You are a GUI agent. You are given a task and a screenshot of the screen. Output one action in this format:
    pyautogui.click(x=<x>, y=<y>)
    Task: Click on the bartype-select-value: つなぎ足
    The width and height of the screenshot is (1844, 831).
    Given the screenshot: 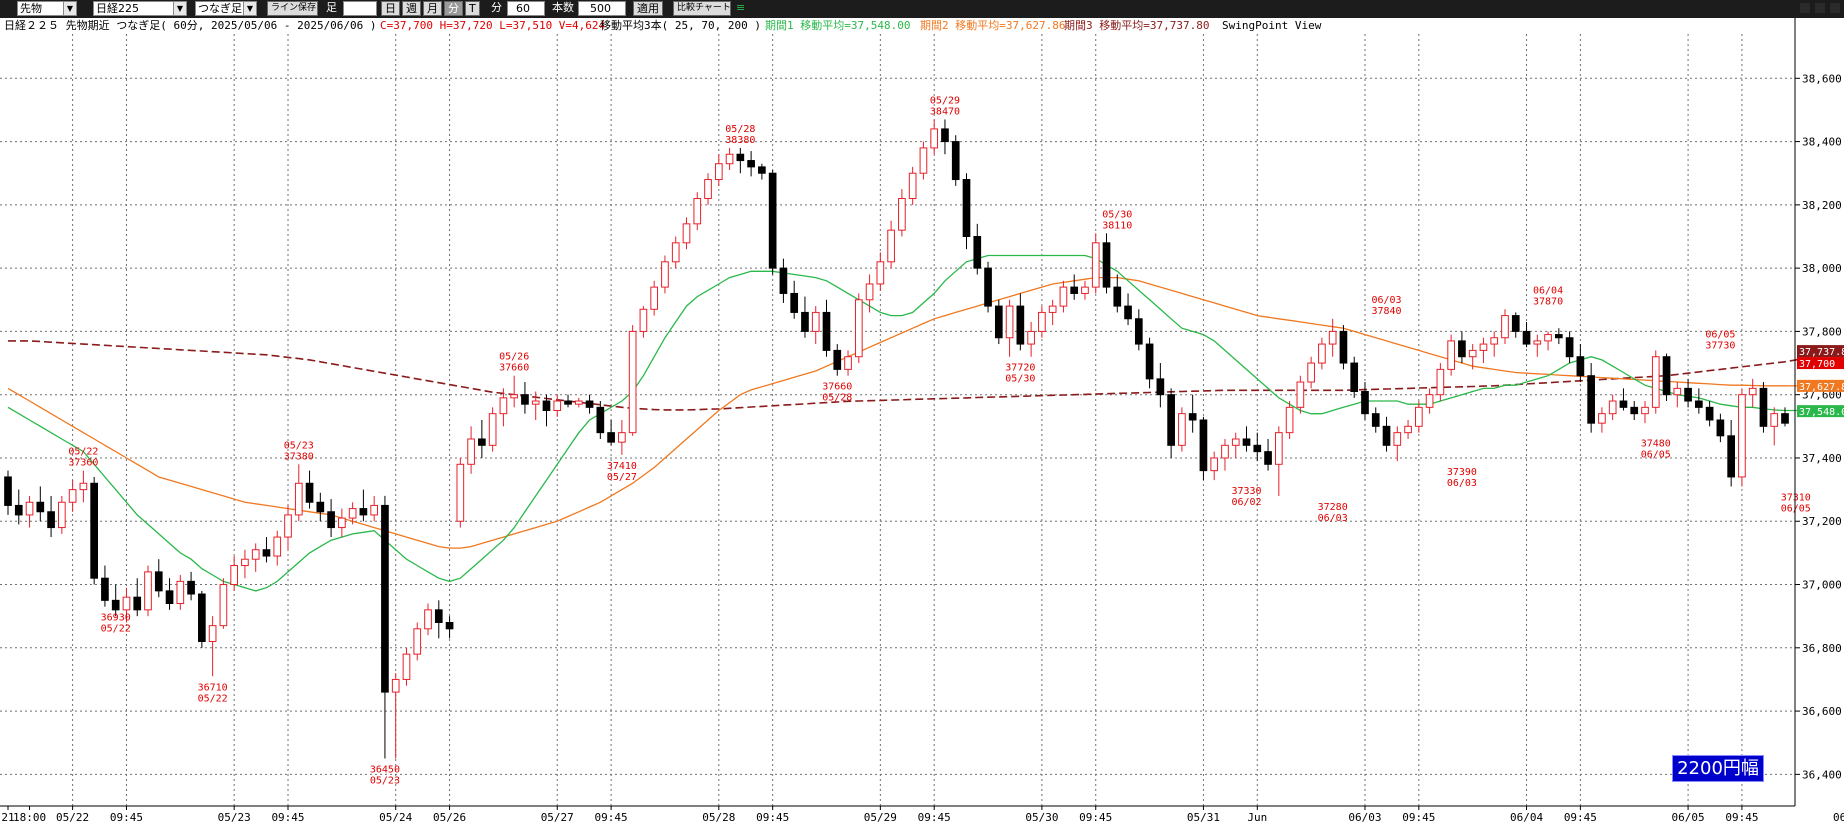 What is the action you would take?
    pyautogui.click(x=220, y=8)
    